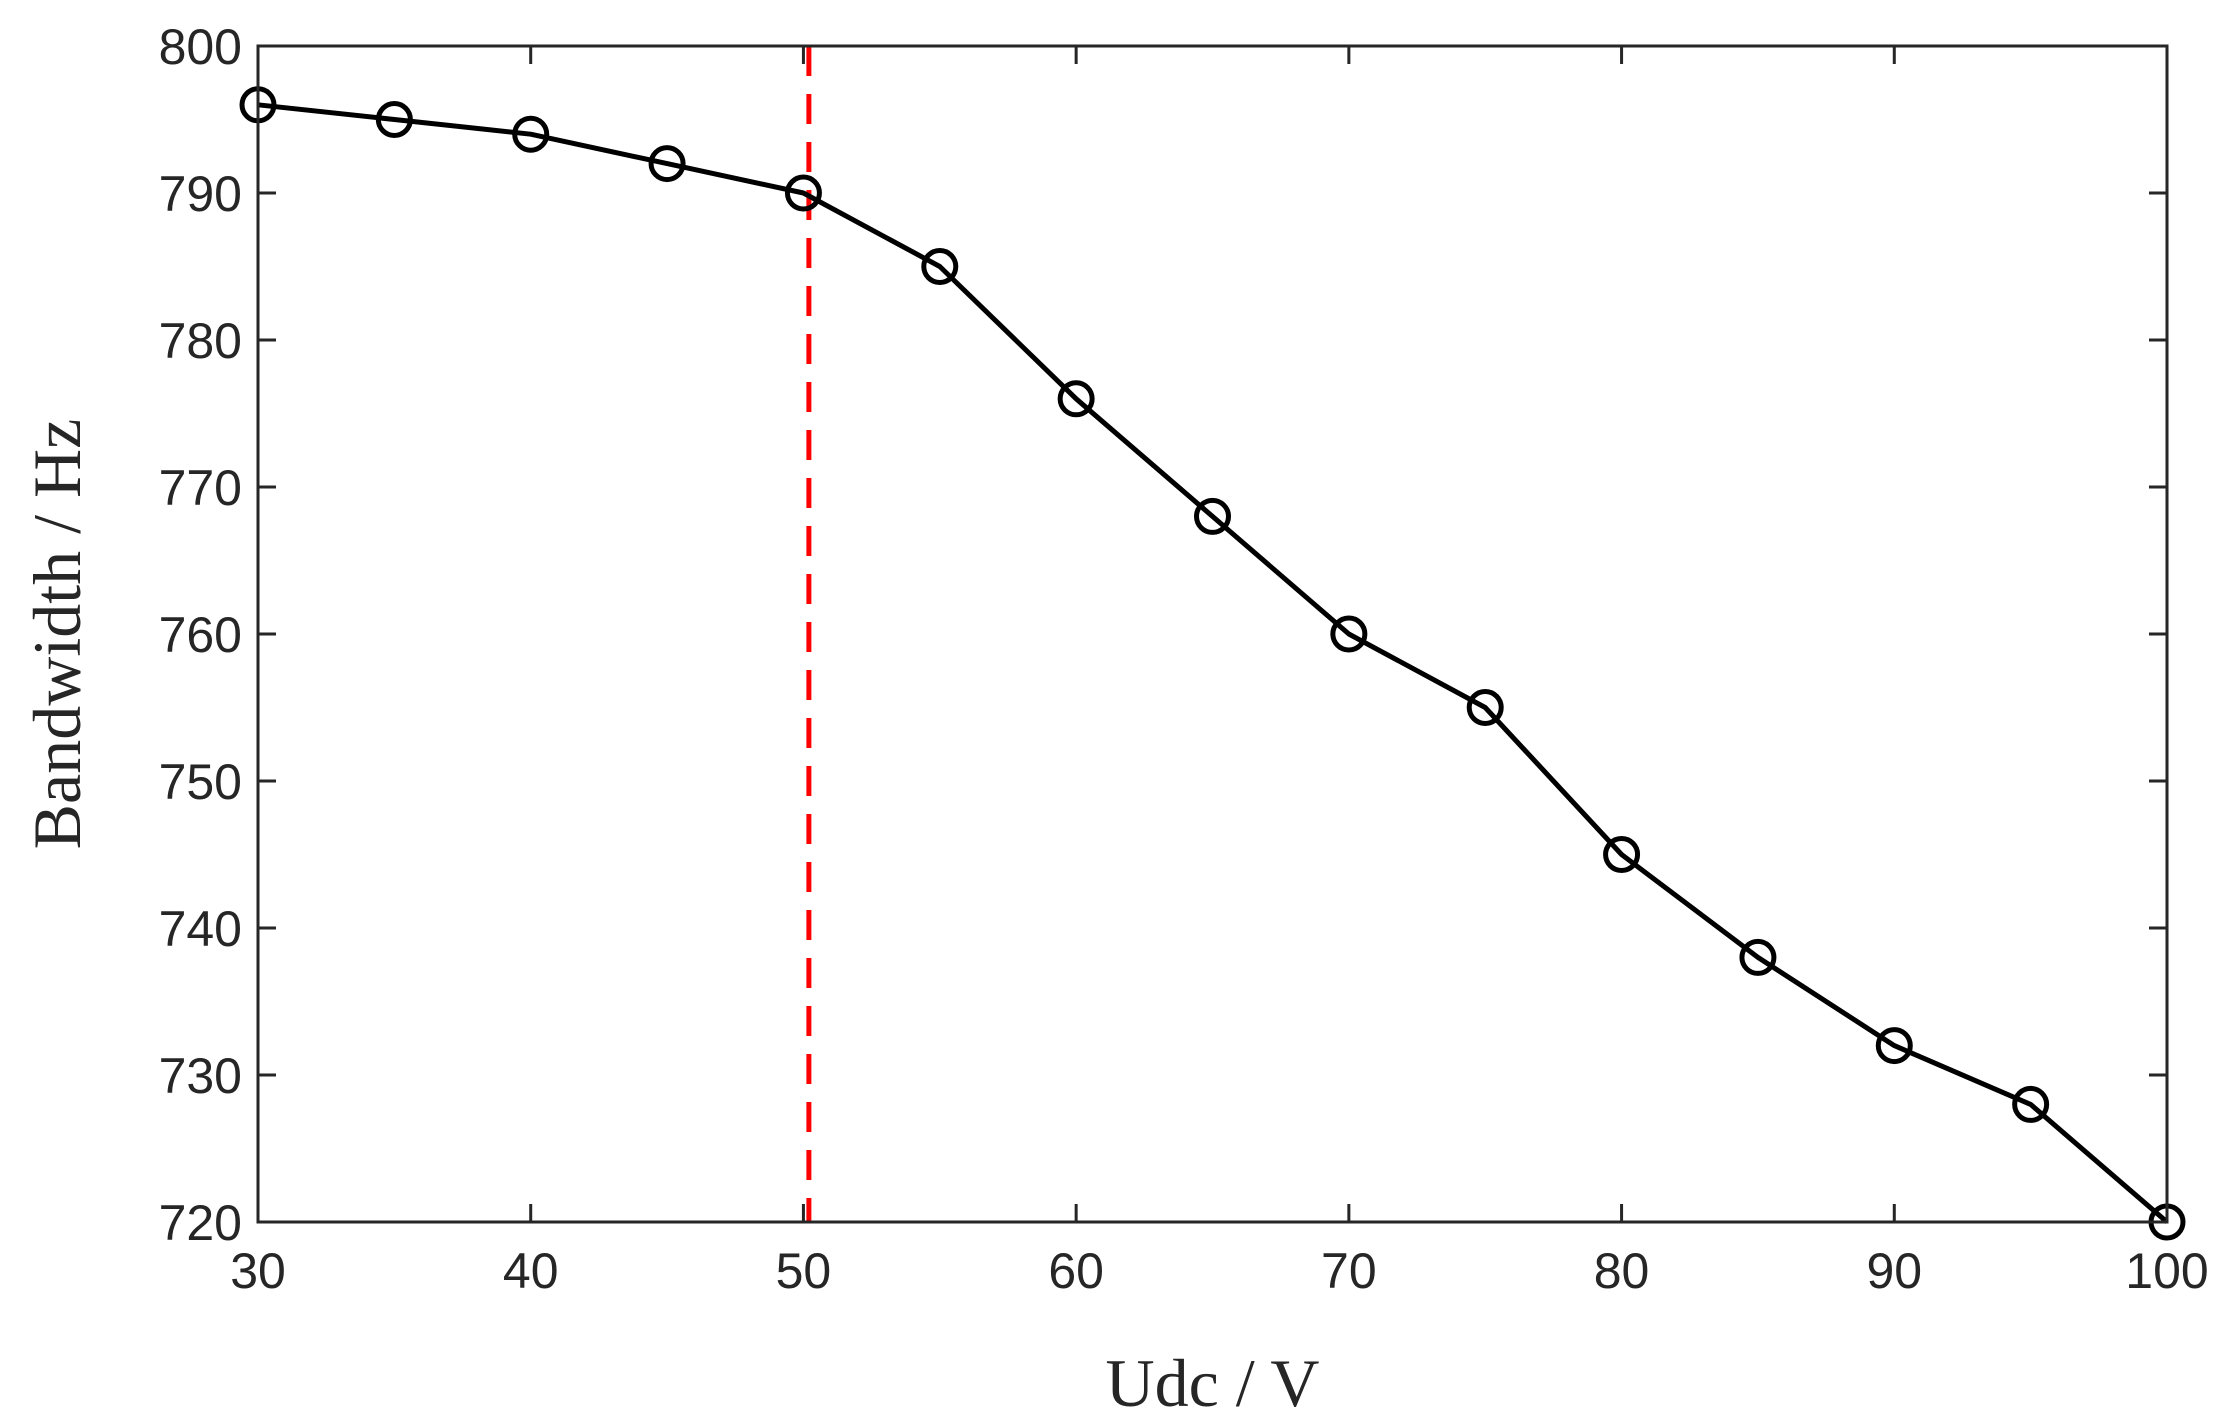 The width and height of the screenshot is (2223, 1424). Describe the element at coordinates (200, 1223) in the screenshot. I see `y-tick-label: 720` at that location.